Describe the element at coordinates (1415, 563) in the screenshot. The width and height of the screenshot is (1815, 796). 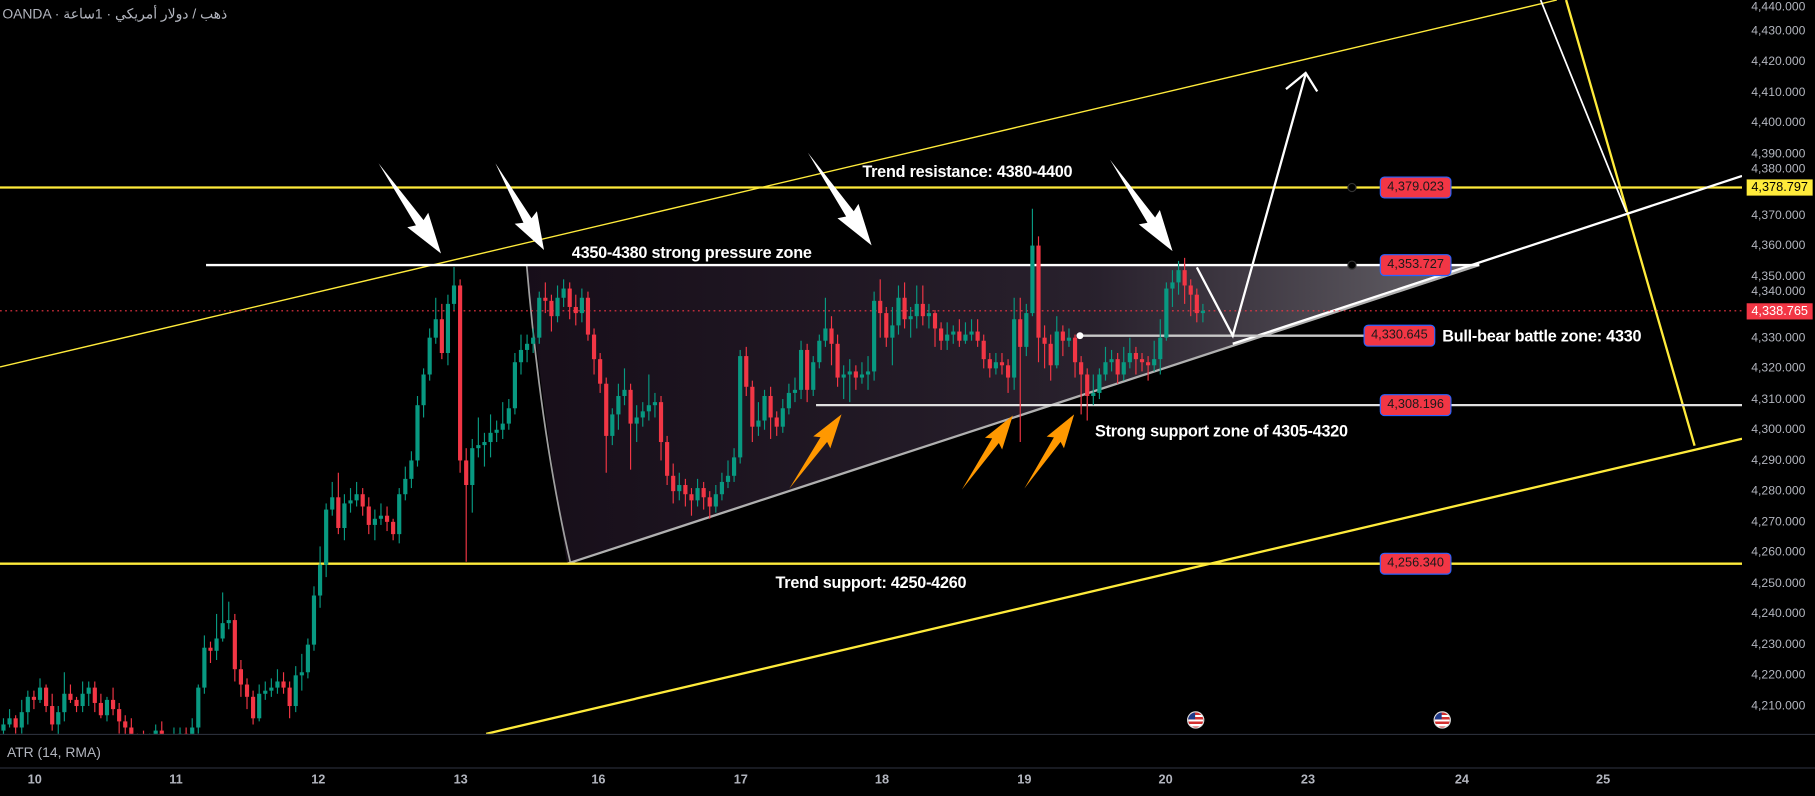
I see `level-label-trend-support: 4,256.340` at that location.